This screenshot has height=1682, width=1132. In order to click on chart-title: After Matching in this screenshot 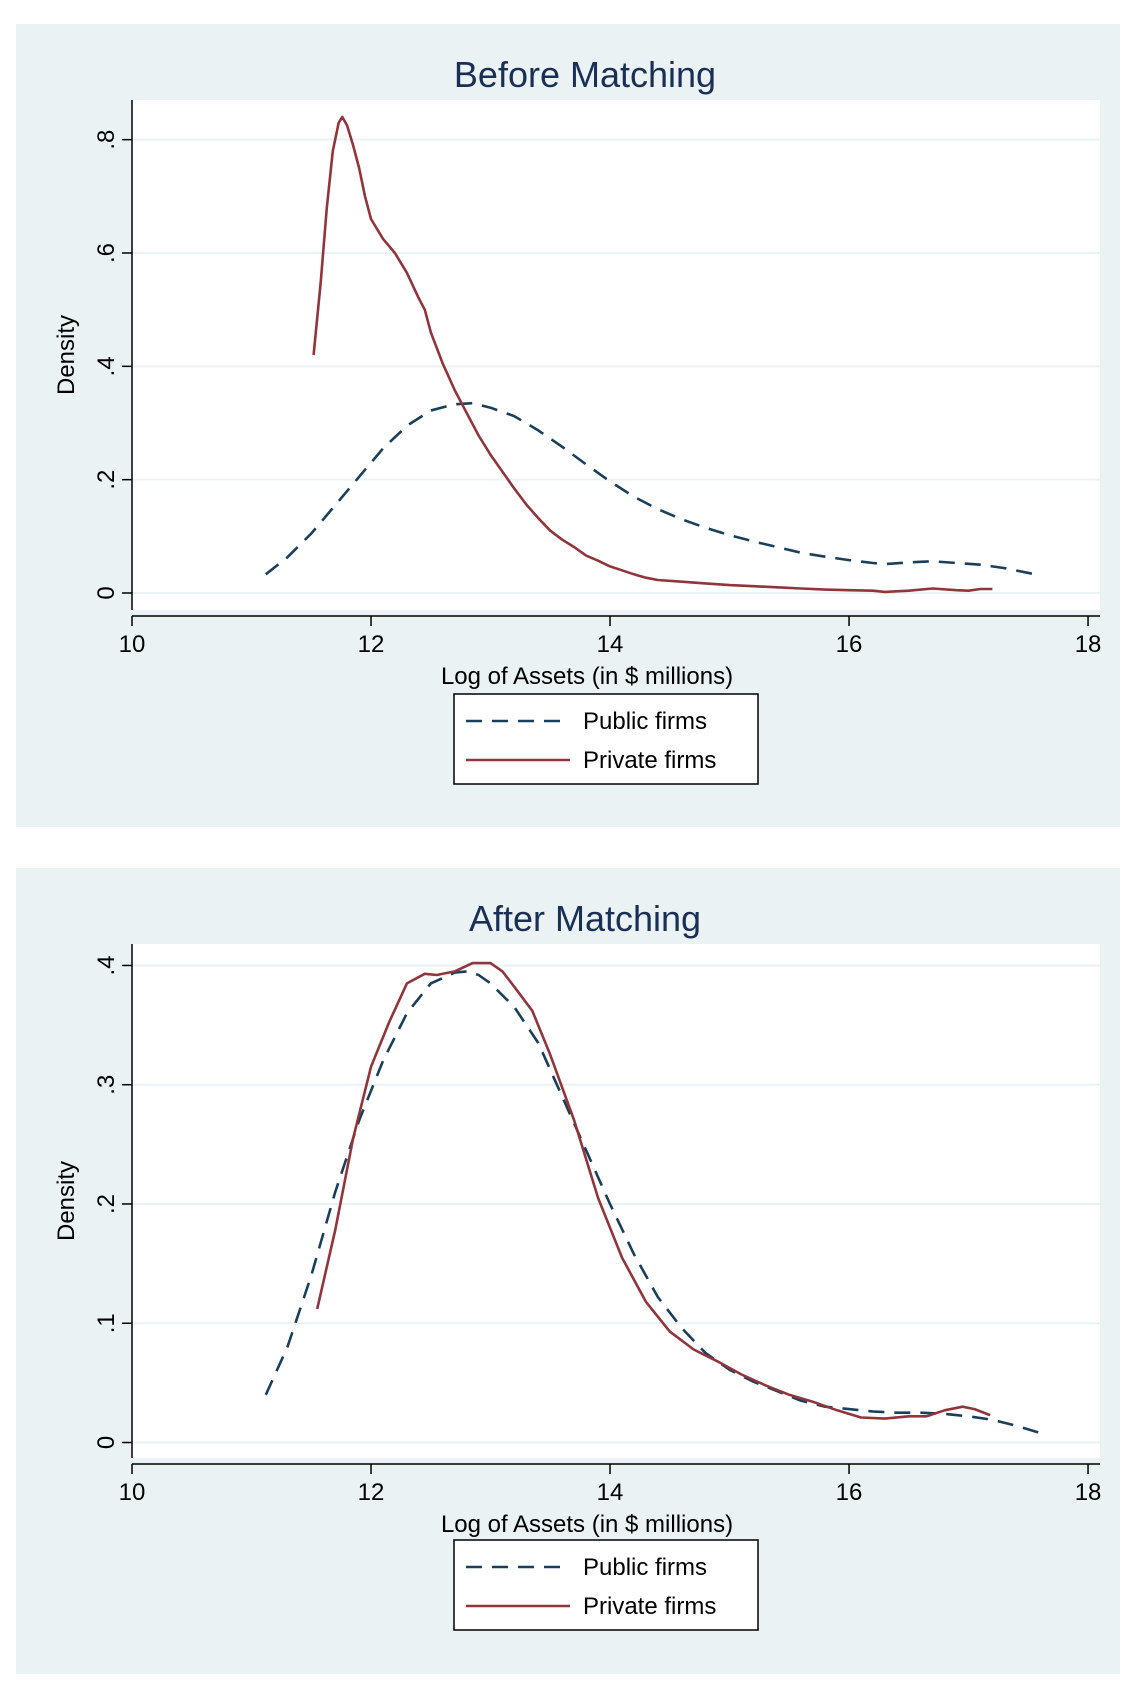, I will do `click(585, 918)`.